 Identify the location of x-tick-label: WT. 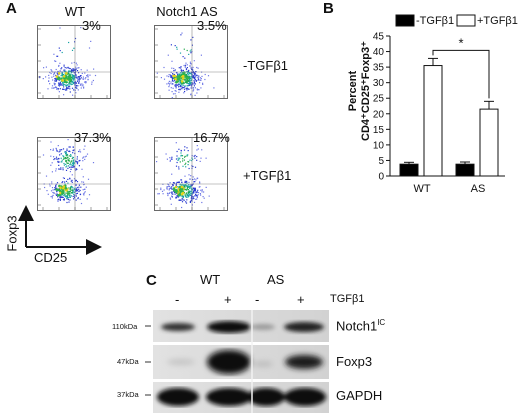
(421, 189).